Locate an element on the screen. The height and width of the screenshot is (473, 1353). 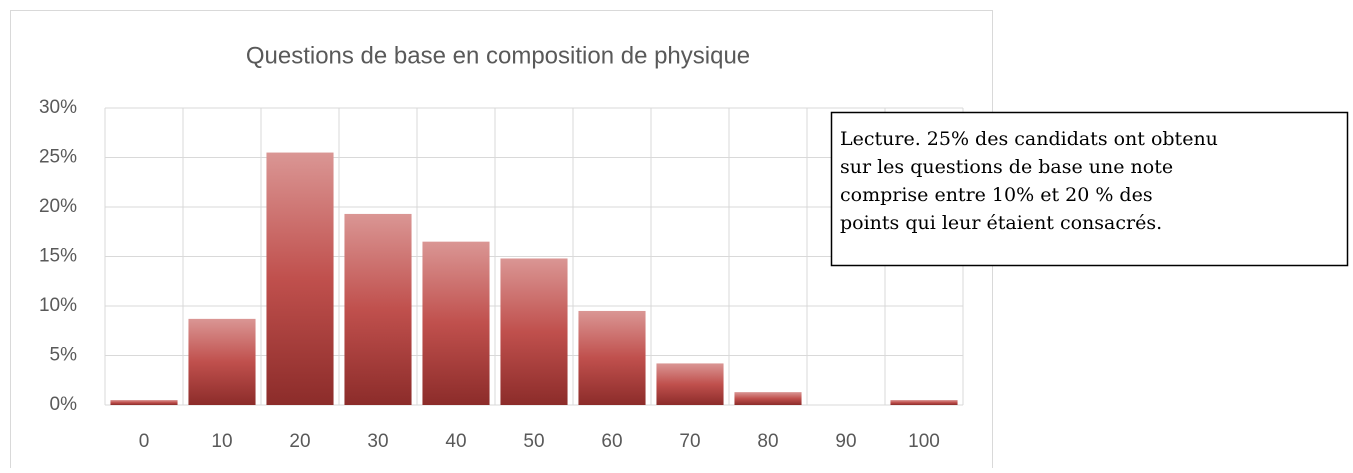
x-tick-label: 100 is located at coordinates (924, 441).